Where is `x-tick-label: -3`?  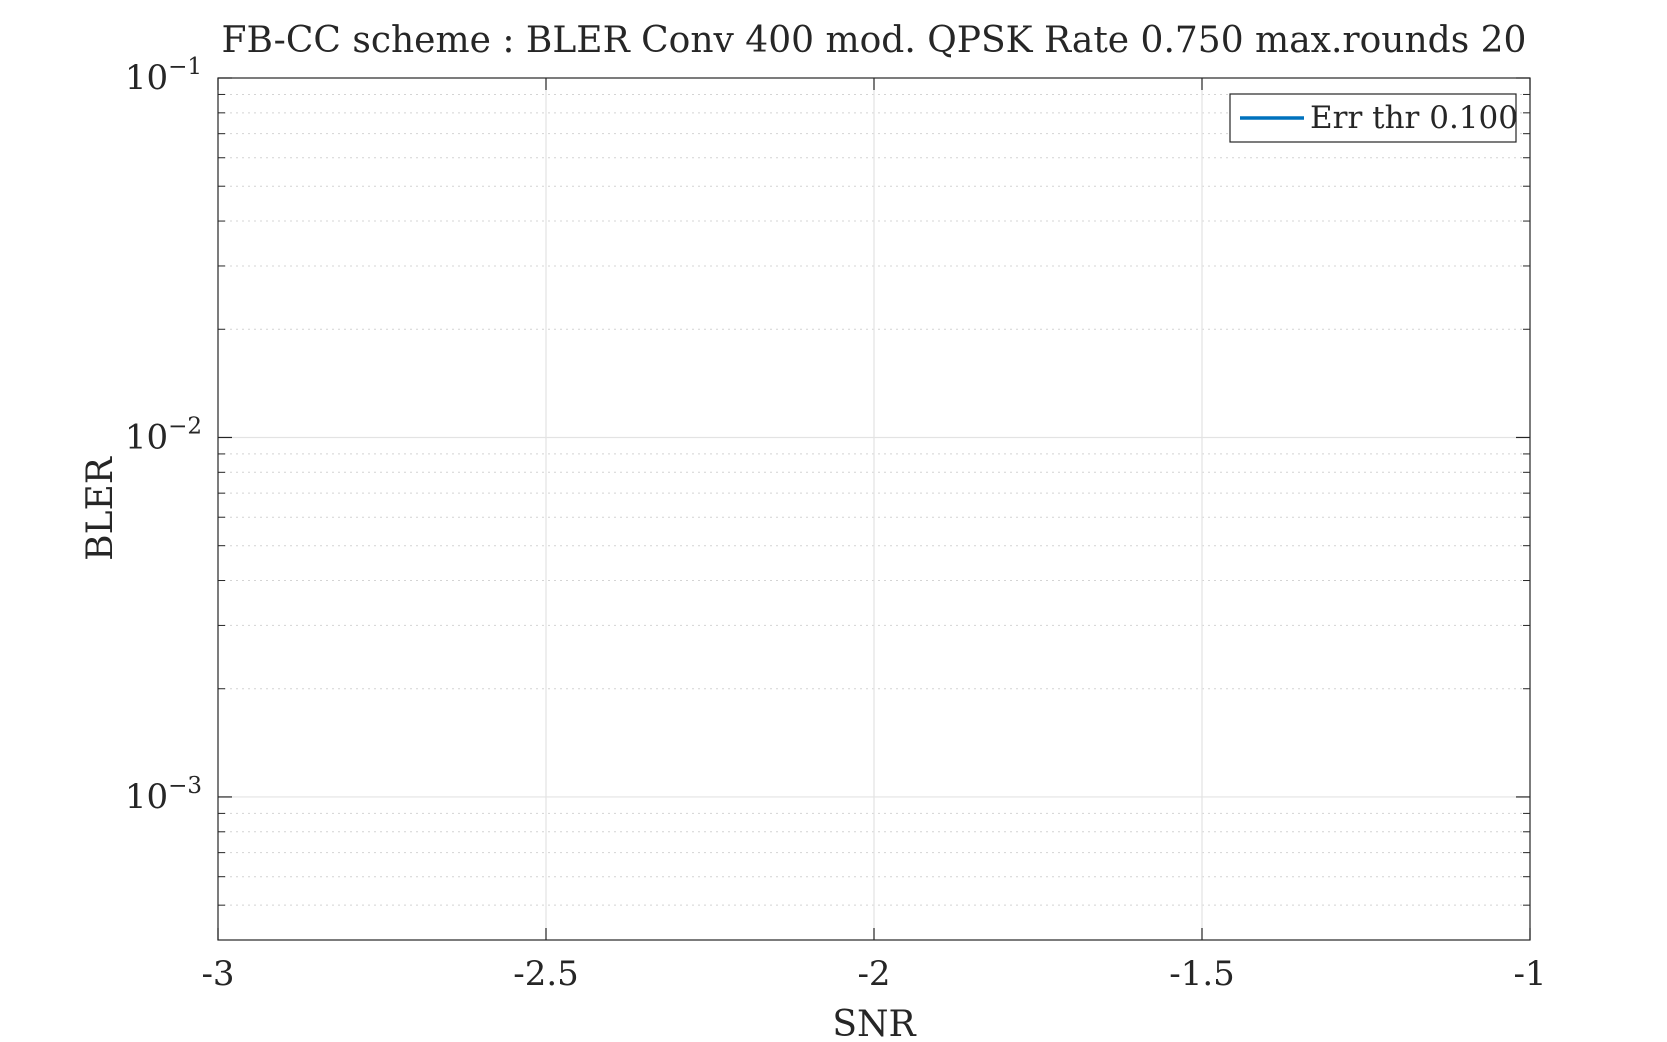 x-tick-label: -3 is located at coordinates (217, 974).